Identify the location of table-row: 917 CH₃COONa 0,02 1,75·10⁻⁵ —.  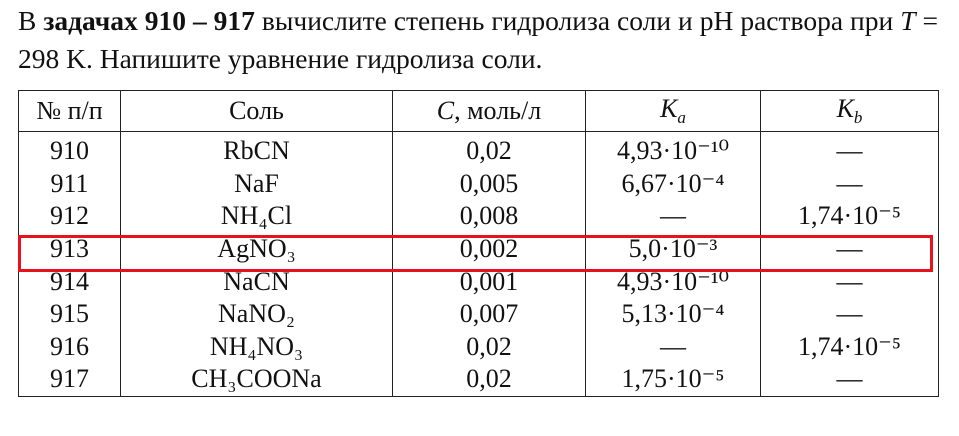
(478, 380).